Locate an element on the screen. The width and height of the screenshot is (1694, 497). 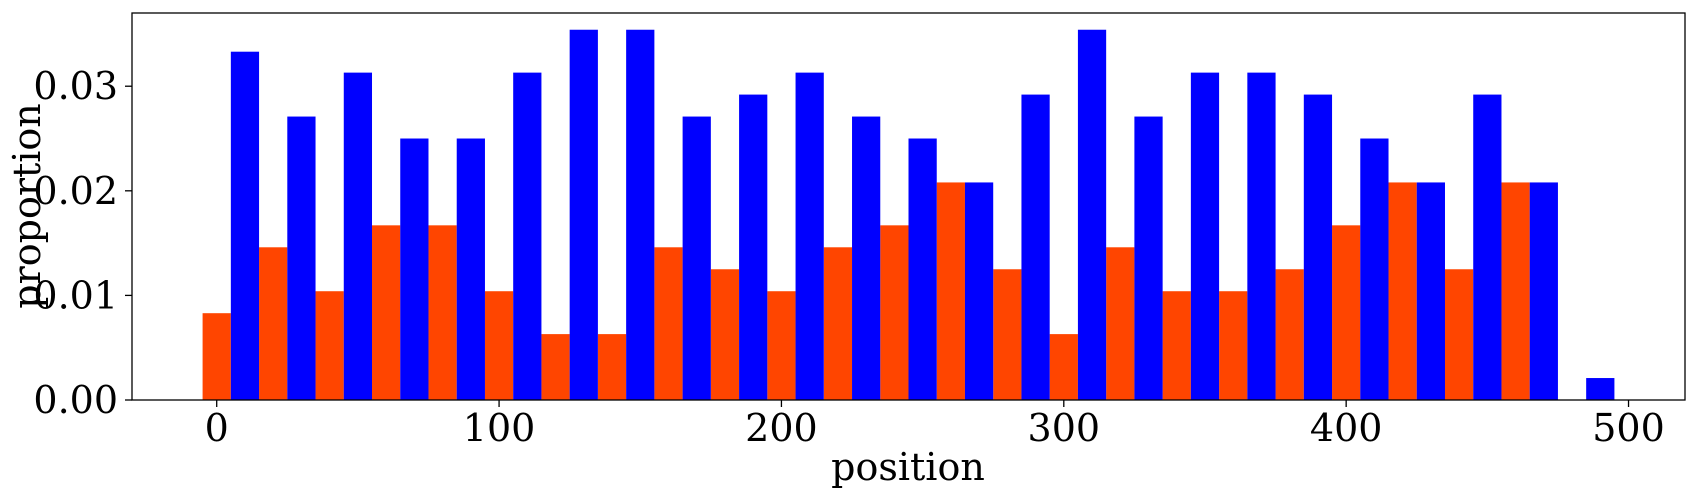
y-axis: 0.00 0.01 0.02 0.03 is located at coordinates (82, 243).